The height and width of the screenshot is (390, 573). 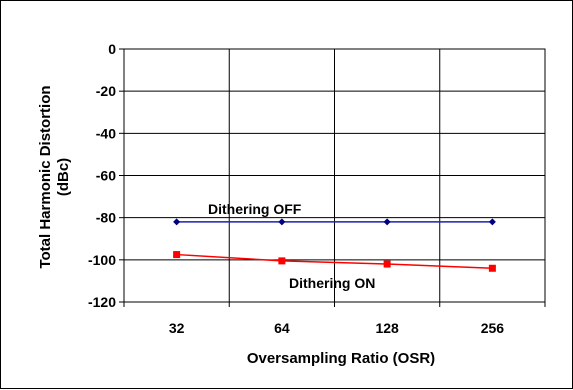 I want to click on y-tick-label: -120, so click(x=102, y=302).